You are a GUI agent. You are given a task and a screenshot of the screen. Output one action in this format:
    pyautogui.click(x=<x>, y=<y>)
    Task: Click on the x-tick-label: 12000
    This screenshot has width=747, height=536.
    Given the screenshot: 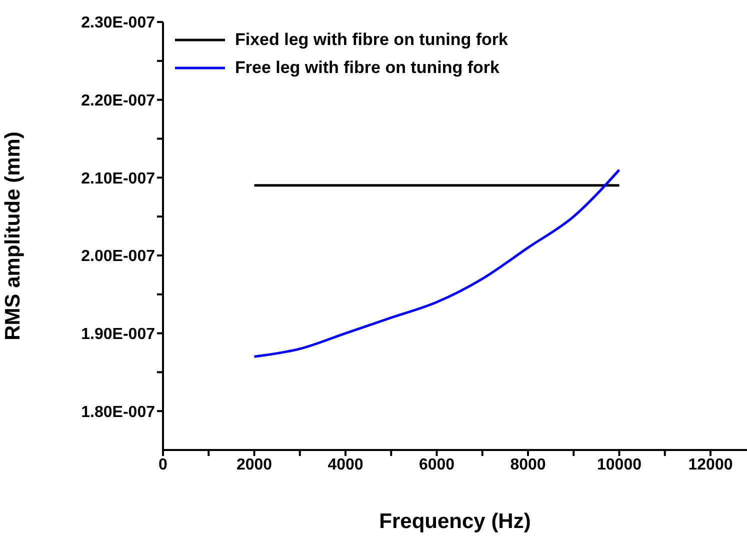 What is the action you would take?
    pyautogui.click(x=710, y=465)
    